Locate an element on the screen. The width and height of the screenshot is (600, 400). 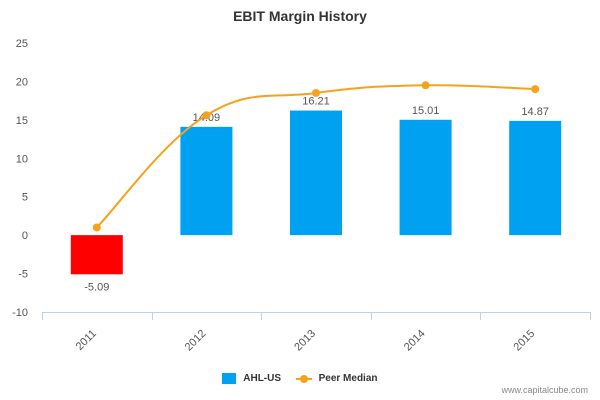
bar-2012 is located at coordinates (206, 181).